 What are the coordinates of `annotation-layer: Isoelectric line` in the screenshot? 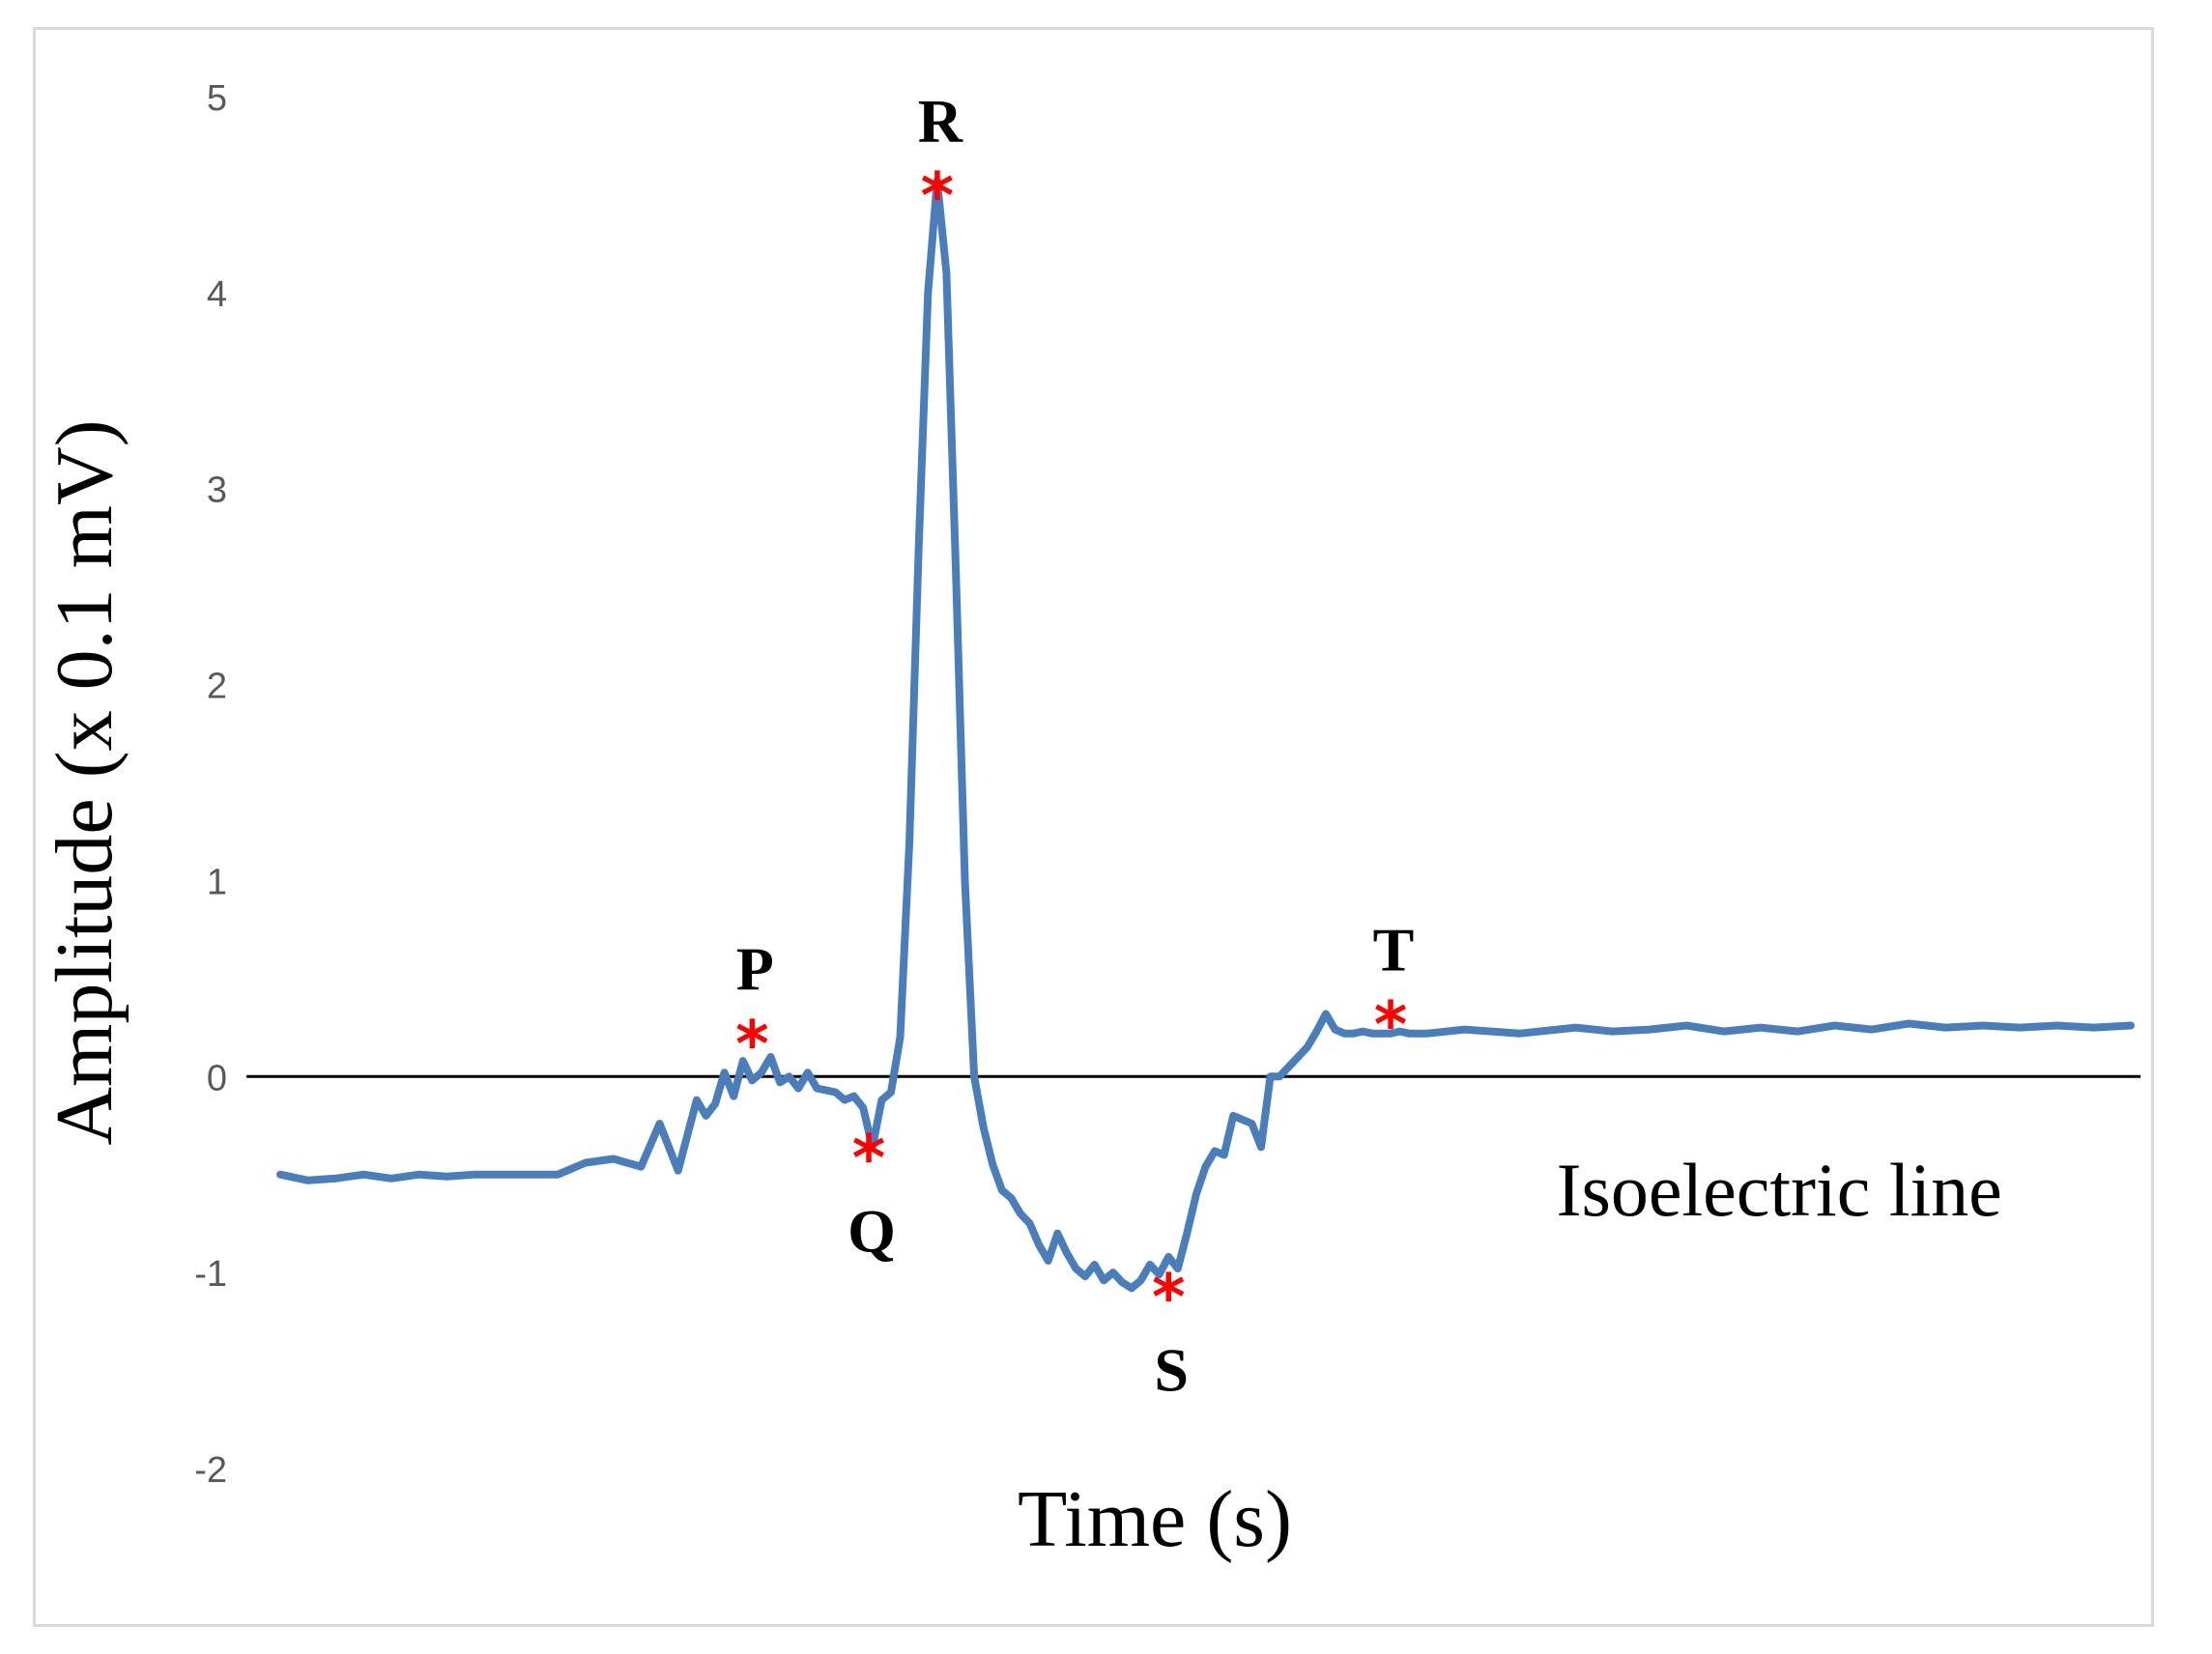 It's located at (1779, 1190).